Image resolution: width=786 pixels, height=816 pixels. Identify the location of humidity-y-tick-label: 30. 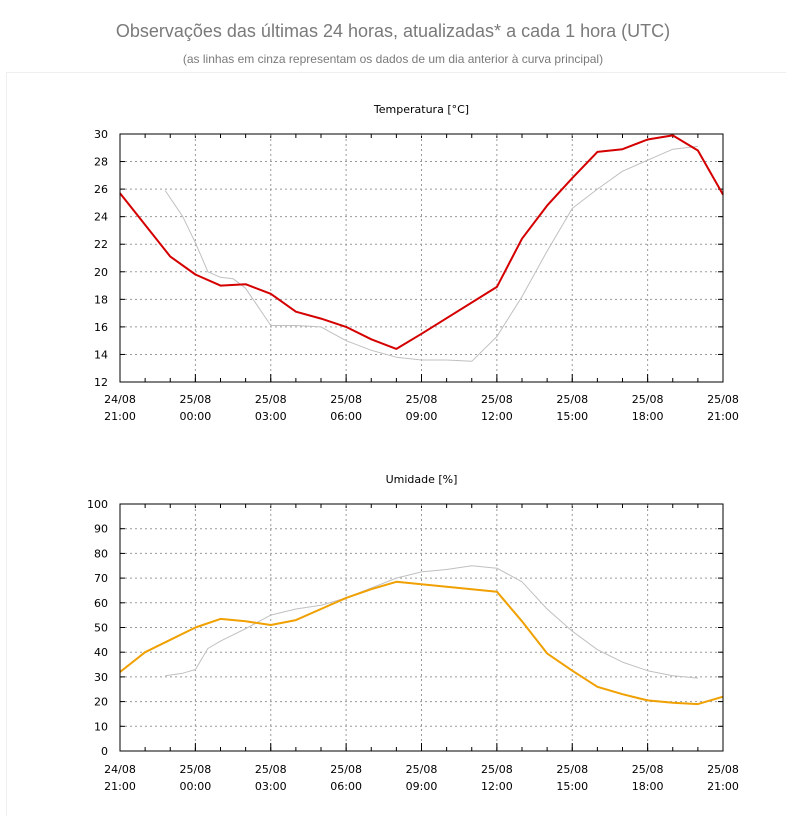
(101, 677).